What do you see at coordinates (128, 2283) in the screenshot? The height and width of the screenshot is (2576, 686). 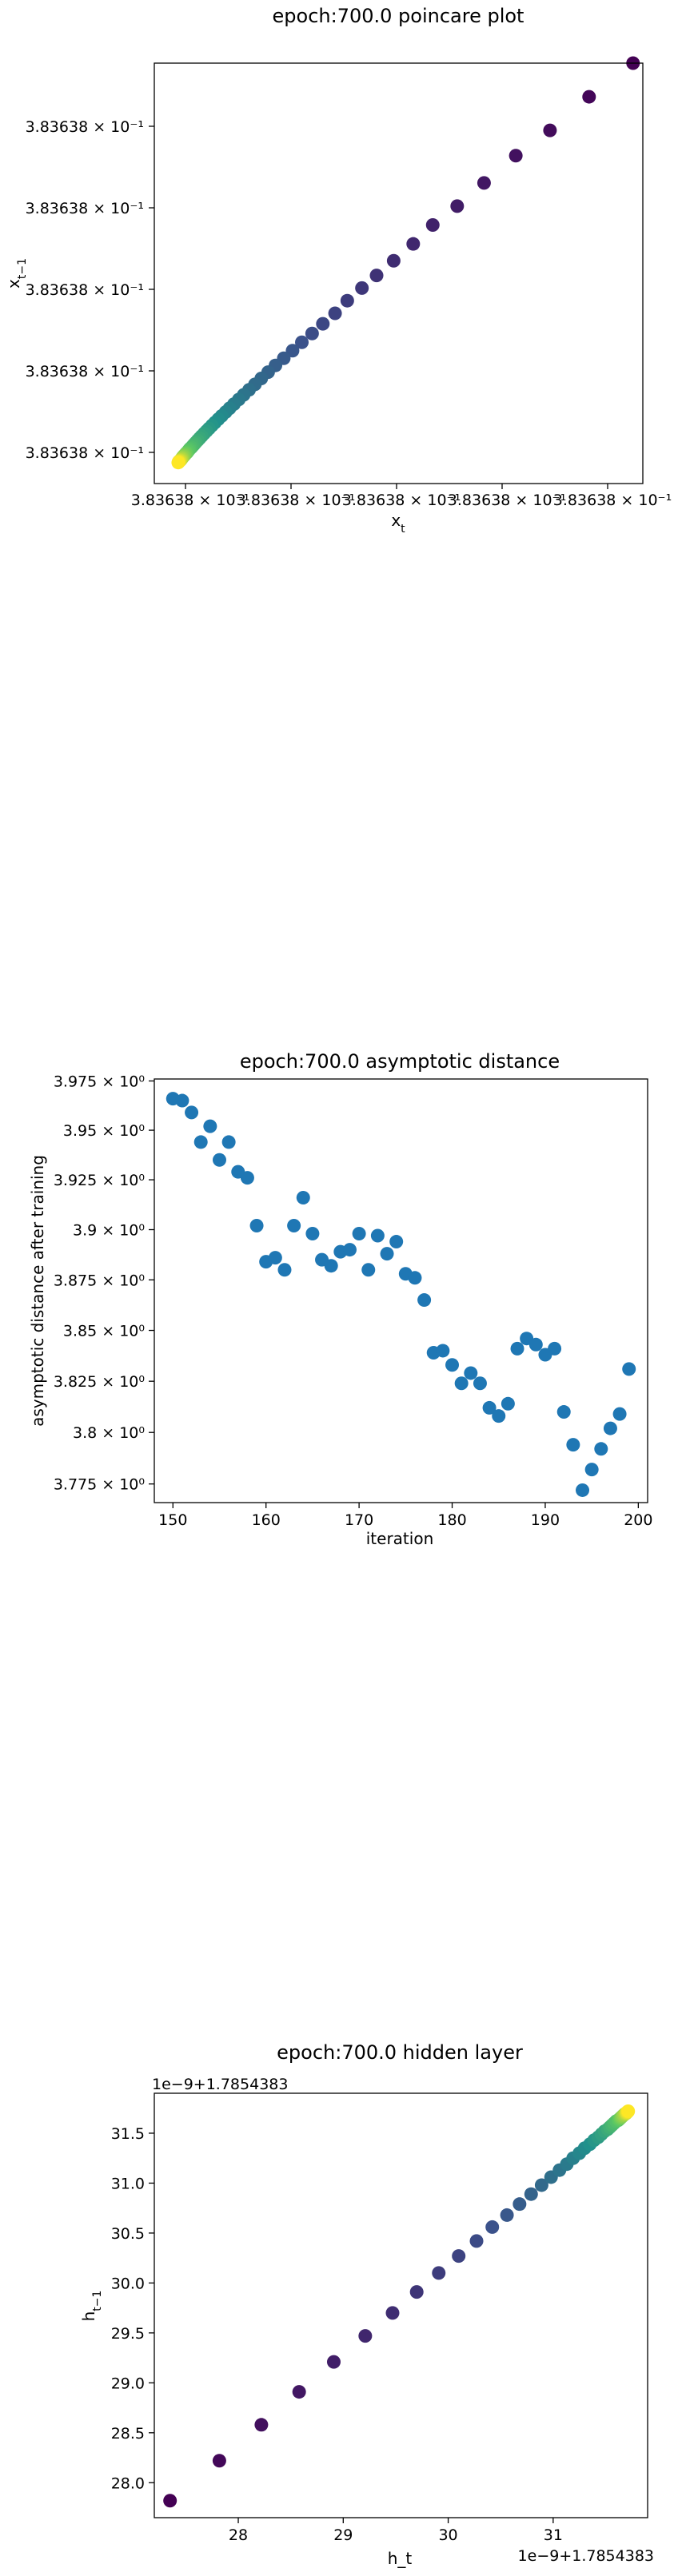 I see `y-tick-label: 30.0` at bounding box center [128, 2283].